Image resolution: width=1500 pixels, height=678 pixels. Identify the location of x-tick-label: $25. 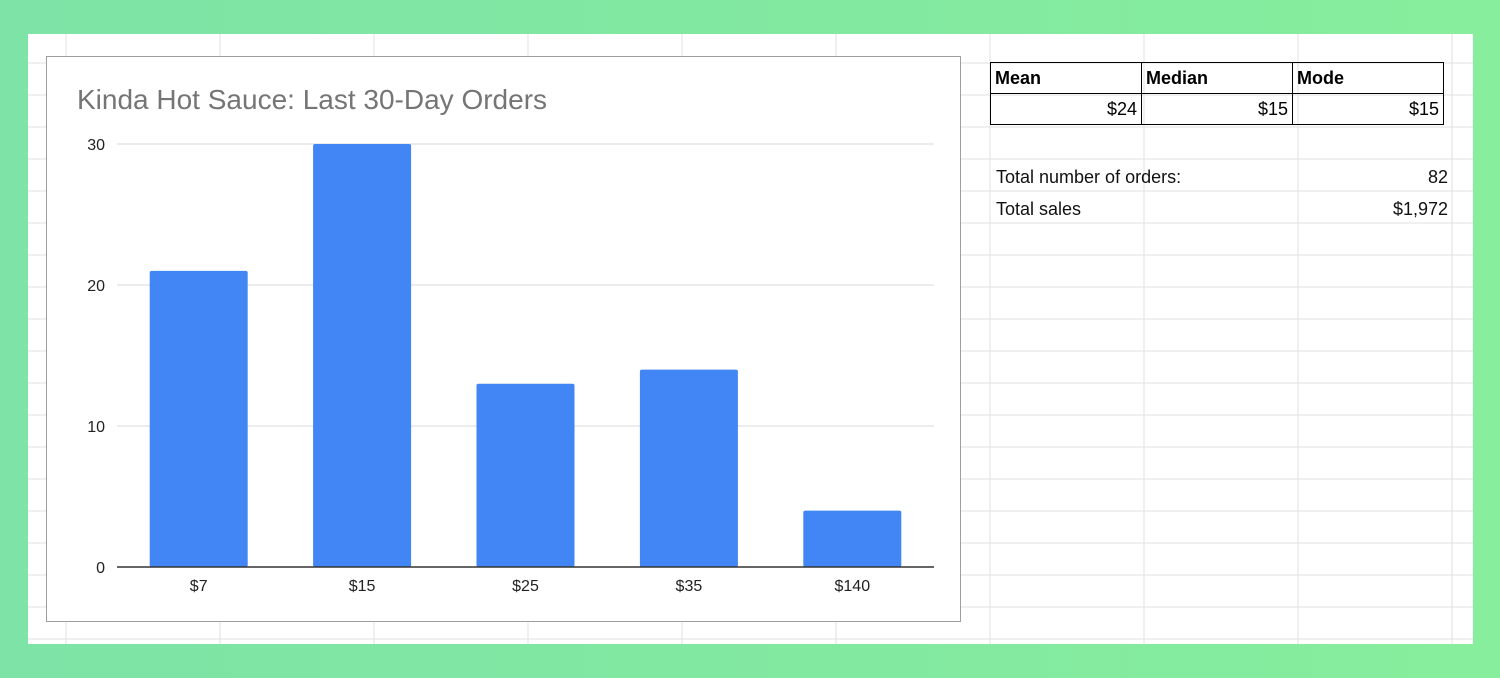
(525, 586).